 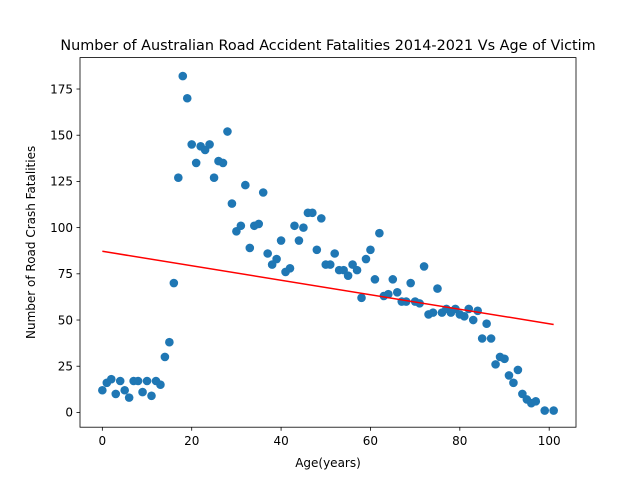 What do you see at coordinates (65, 274) in the screenshot?
I see `y-tick-label: 75` at bounding box center [65, 274].